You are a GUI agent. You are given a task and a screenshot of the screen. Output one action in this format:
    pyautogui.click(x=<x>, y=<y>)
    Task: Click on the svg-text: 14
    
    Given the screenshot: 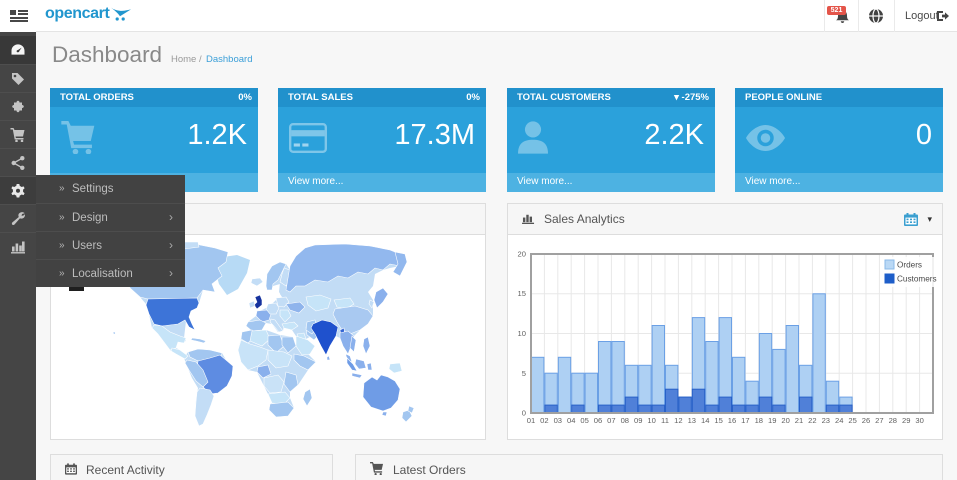 What is the action you would take?
    pyautogui.click(x=705, y=420)
    